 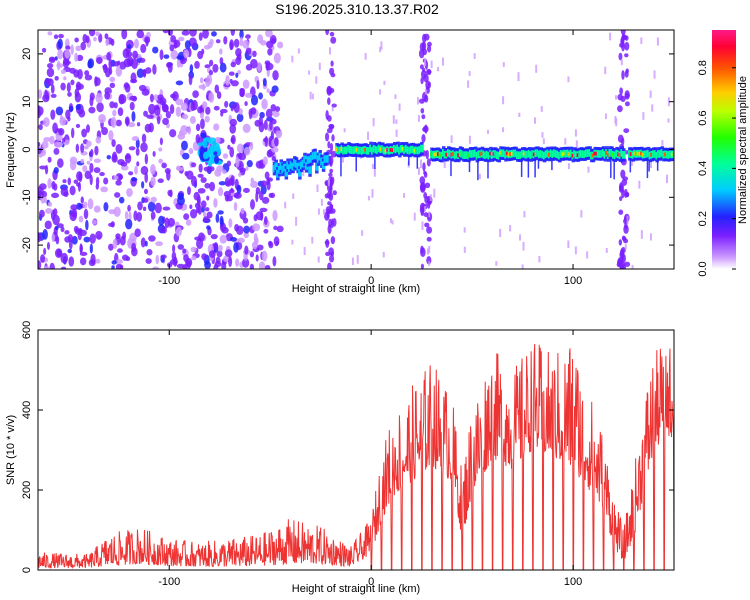 I want to click on signal-tail, so click(x=469, y=165).